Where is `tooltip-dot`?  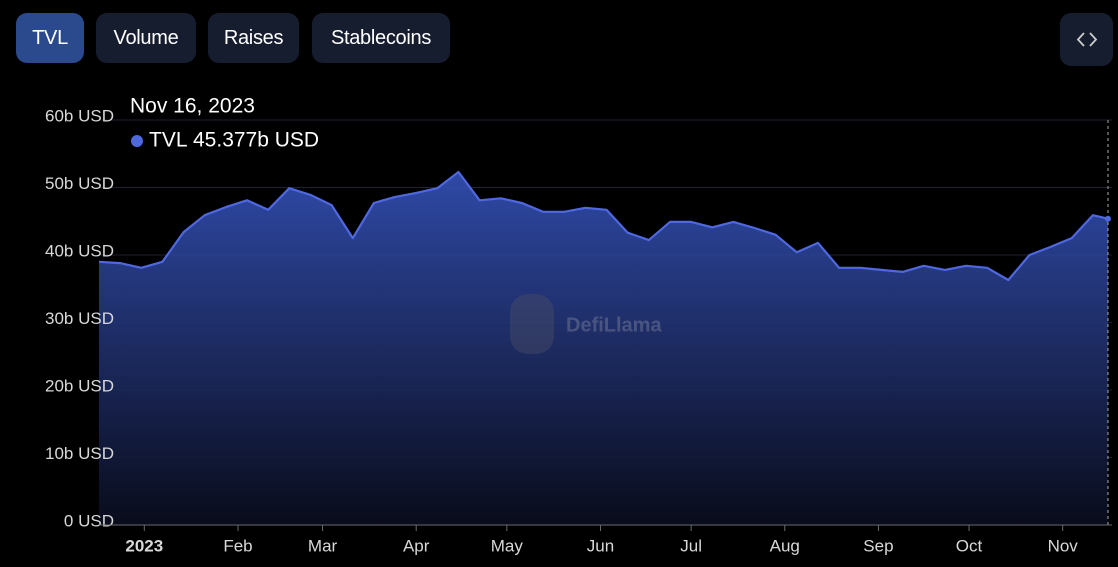 tooltip-dot is located at coordinates (137, 141).